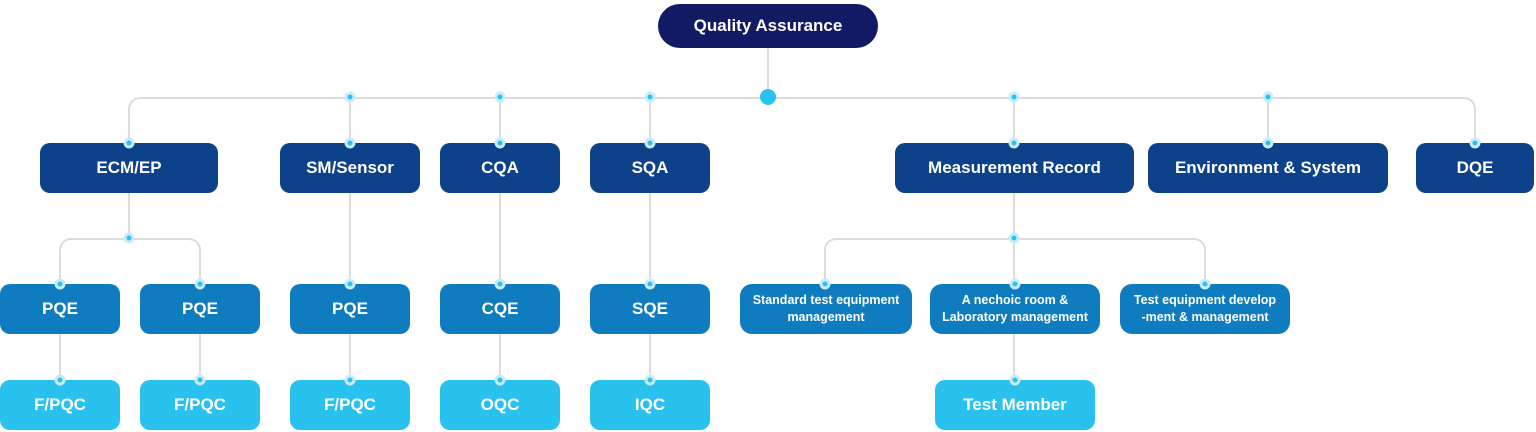  Describe the element at coordinates (350, 120) in the screenshot. I see `connector-stub-sm-sensor` at that location.